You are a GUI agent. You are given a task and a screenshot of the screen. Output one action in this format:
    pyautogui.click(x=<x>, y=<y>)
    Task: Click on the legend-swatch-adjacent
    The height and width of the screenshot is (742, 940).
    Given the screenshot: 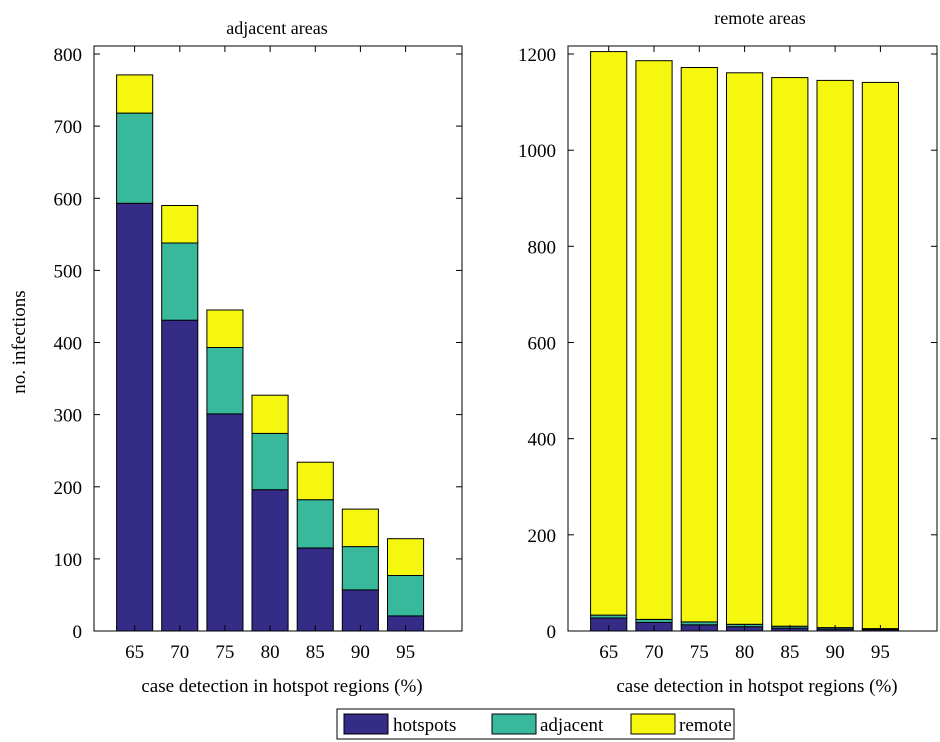 What is the action you would take?
    pyautogui.click(x=514, y=724)
    